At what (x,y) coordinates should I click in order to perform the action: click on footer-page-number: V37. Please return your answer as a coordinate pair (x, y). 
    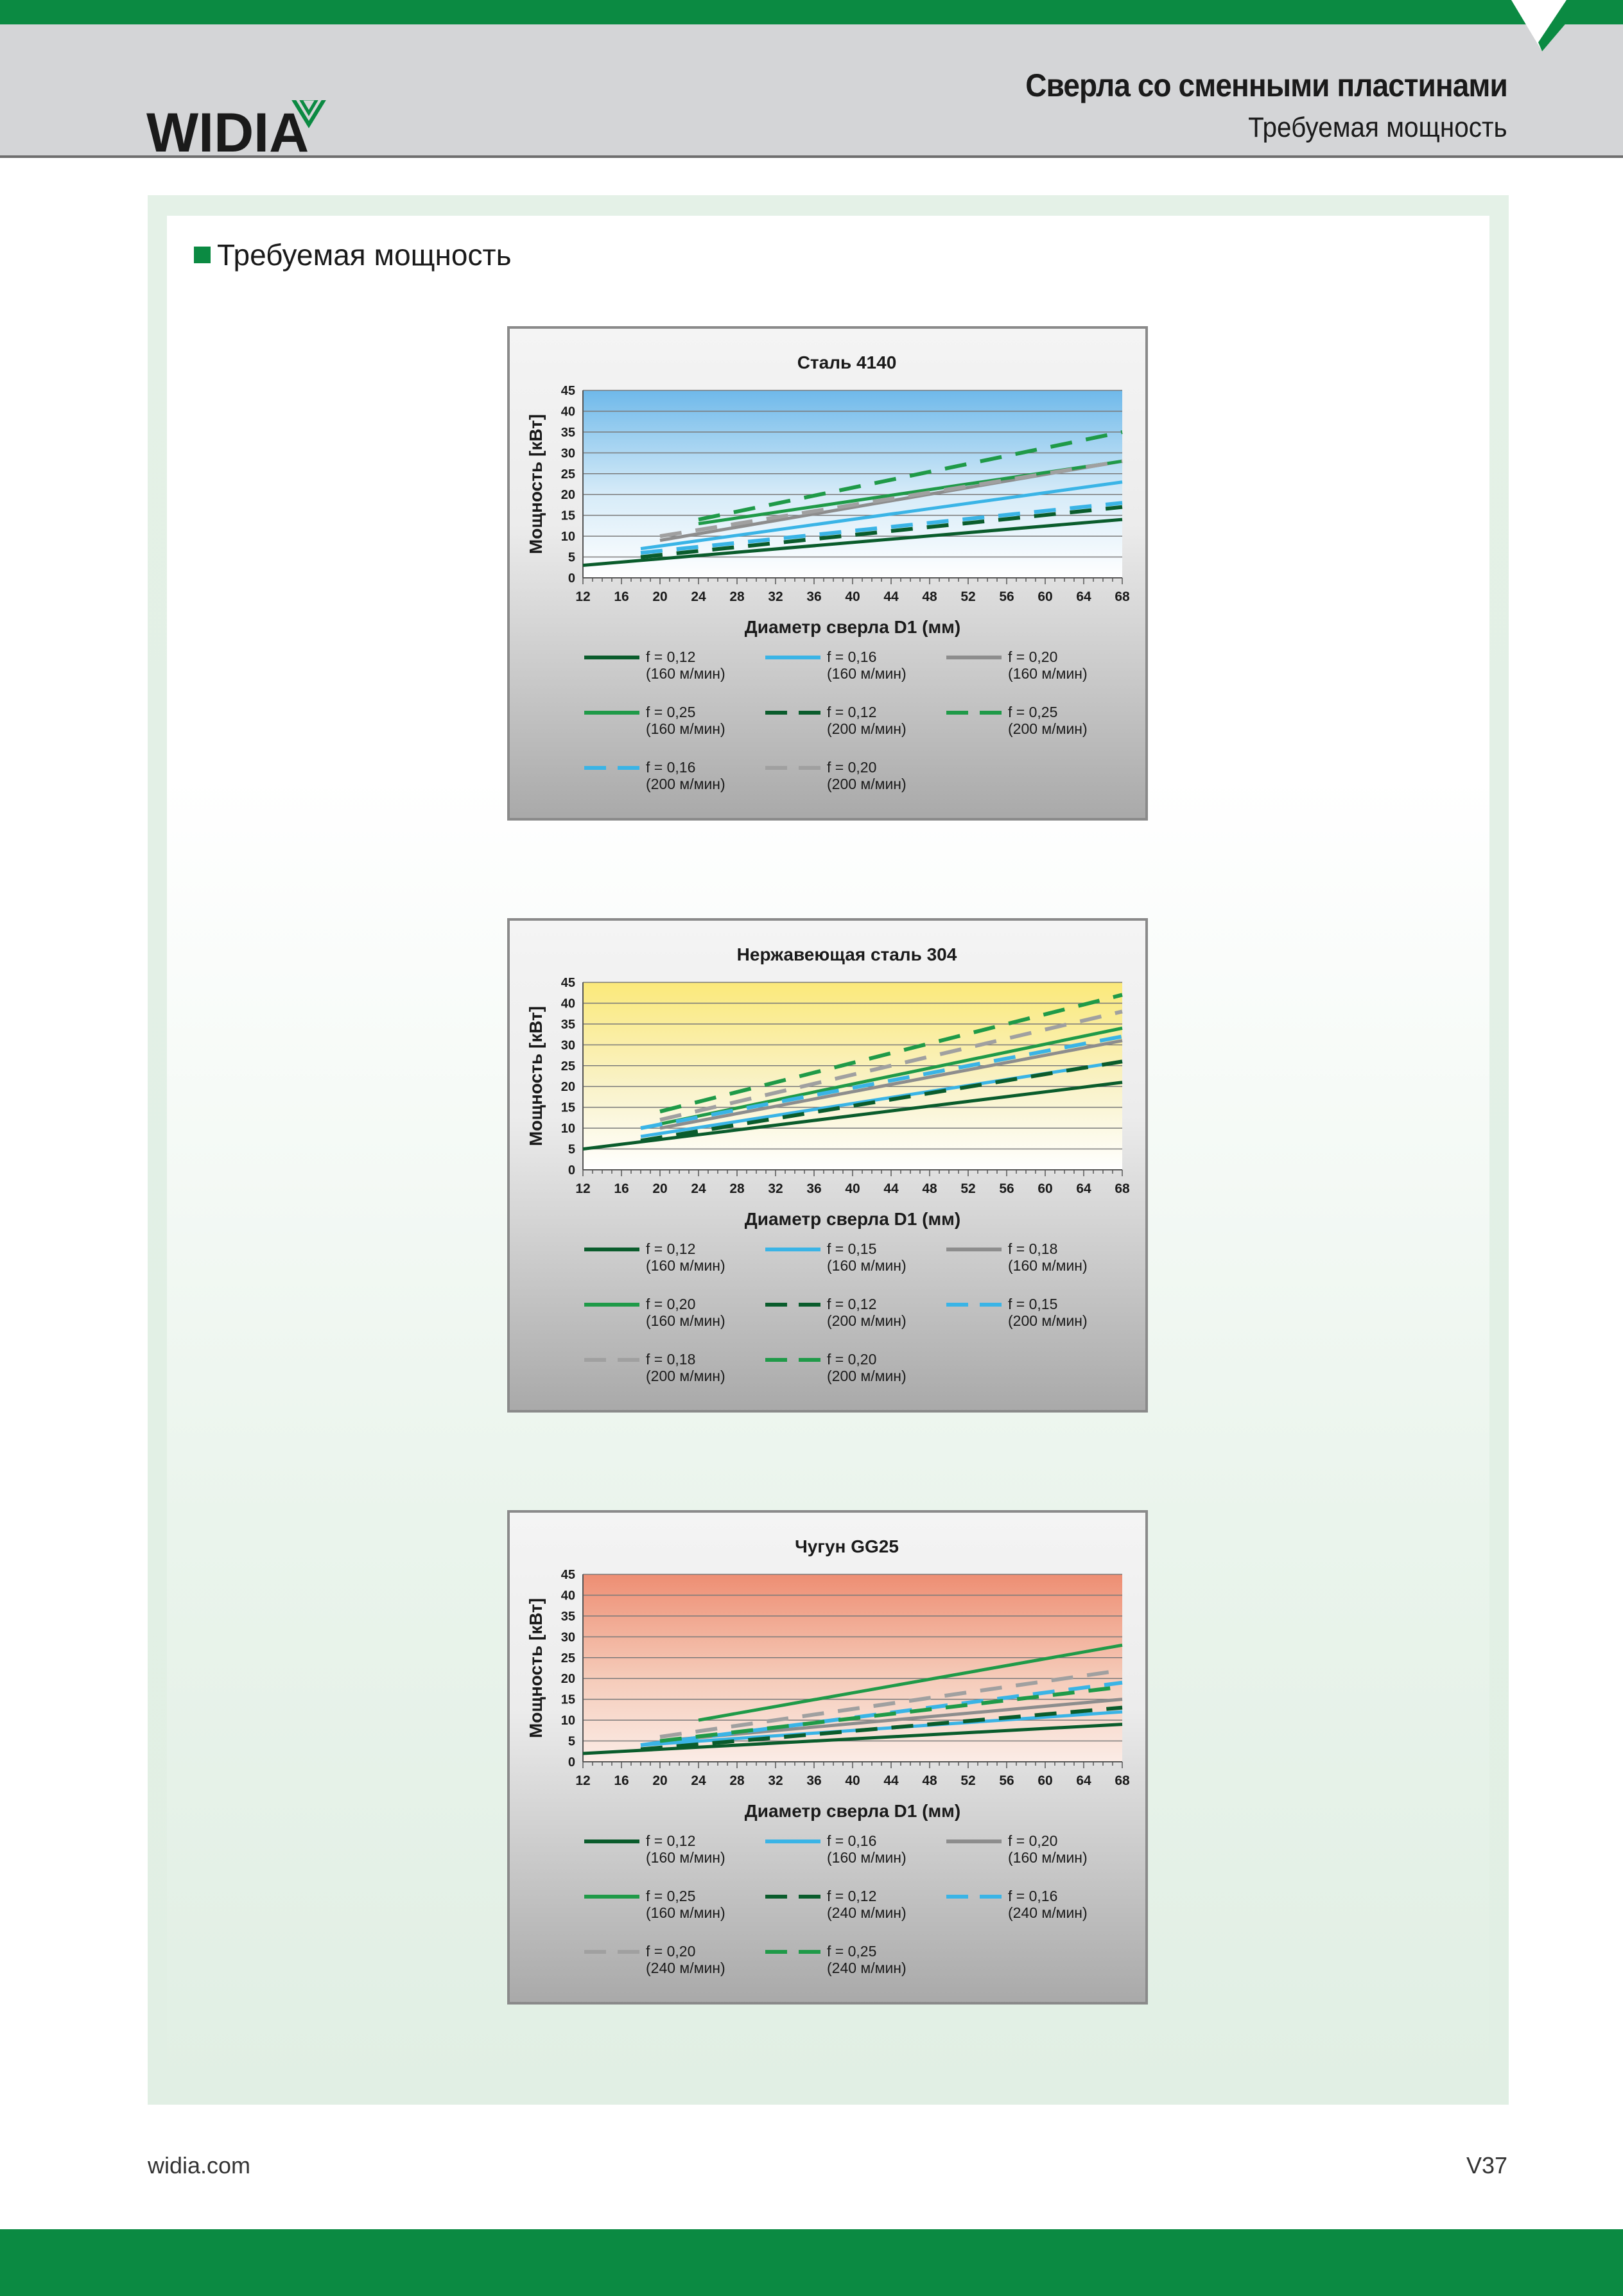
    Looking at the image, I should click on (1486, 2166).